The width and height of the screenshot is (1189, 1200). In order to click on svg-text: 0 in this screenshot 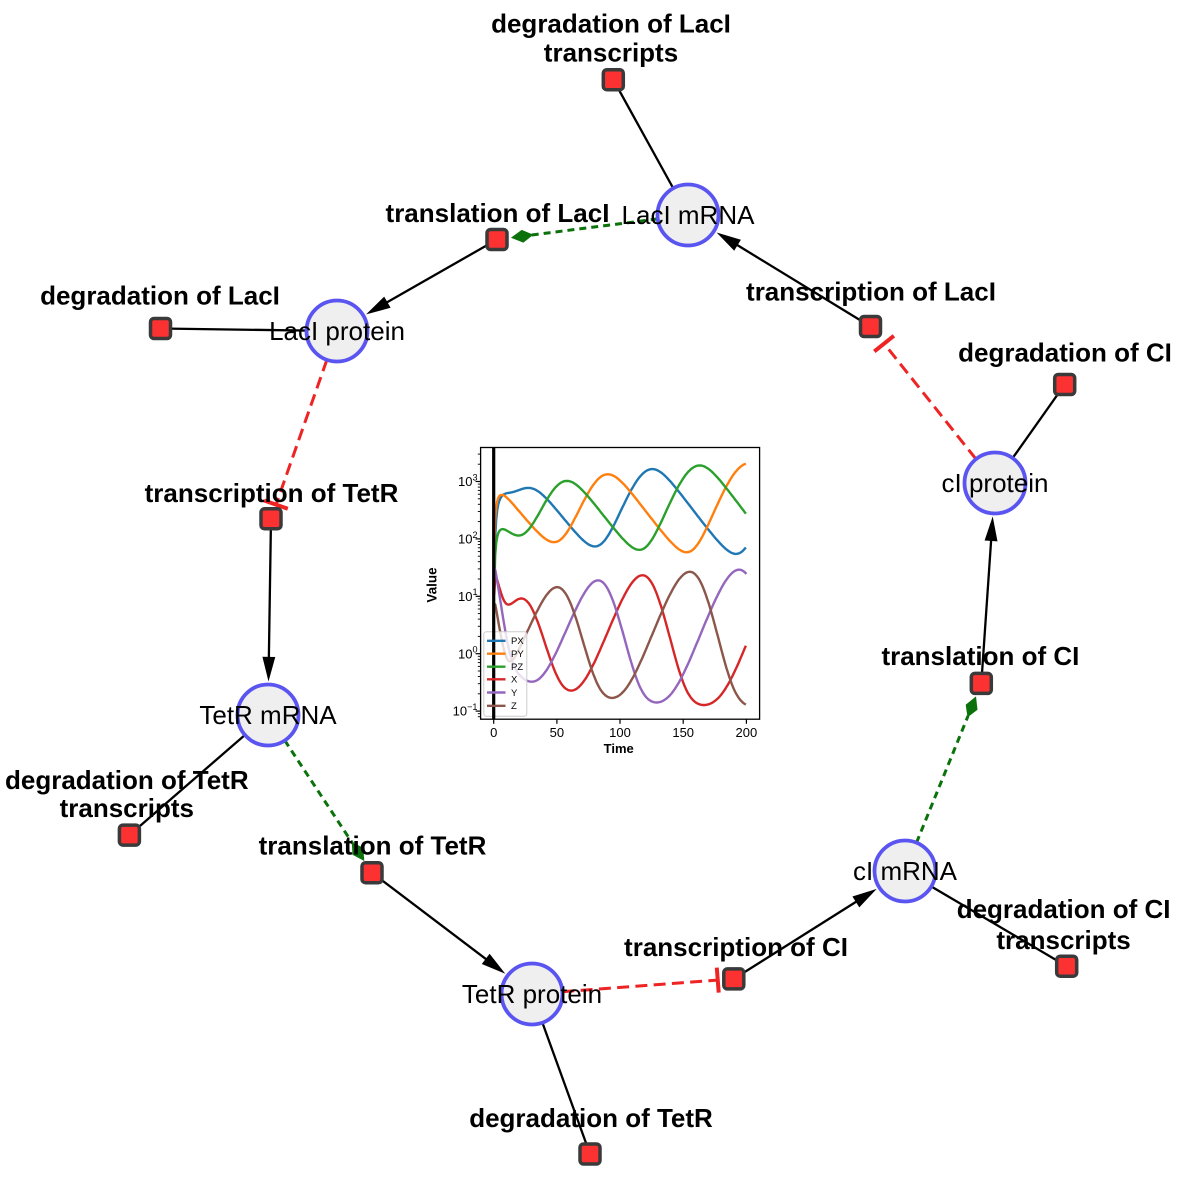, I will do `click(493, 732)`.